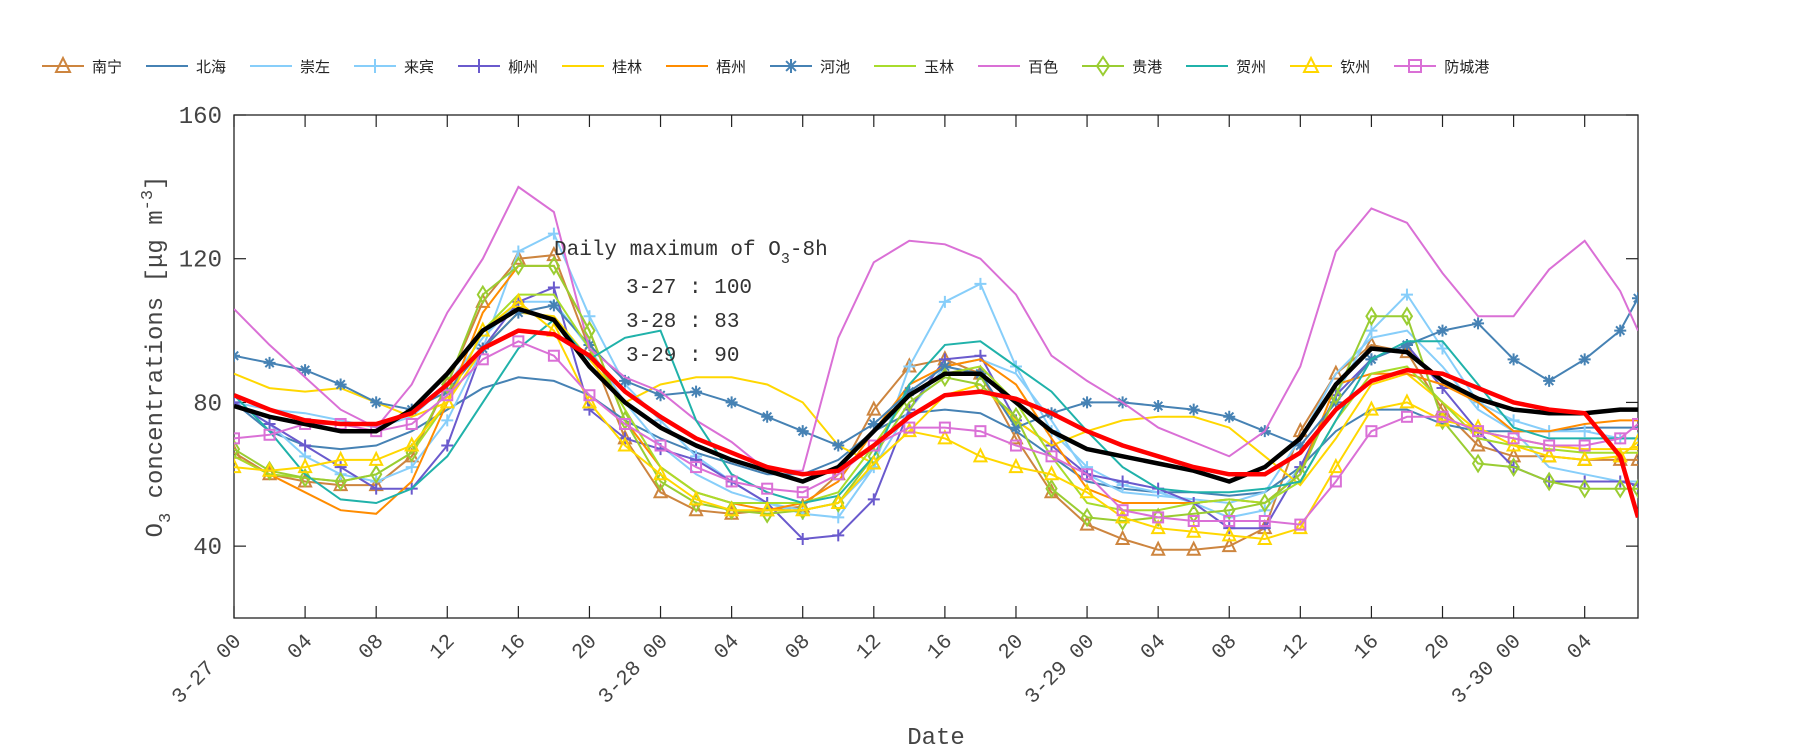 The width and height of the screenshot is (1800, 750). I want to click on legend-item: 北海, so click(185, 66).